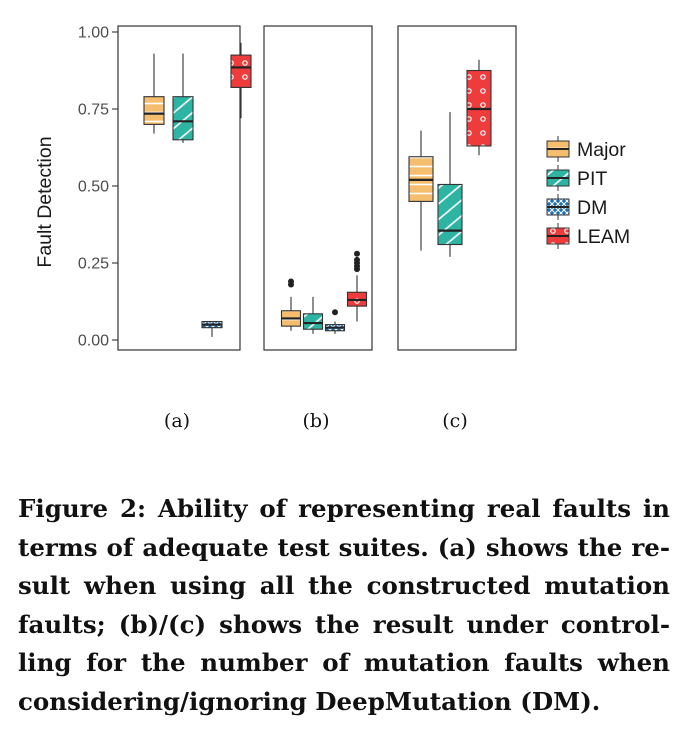  Describe the element at coordinates (177, 421) in the screenshot. I see `panel-label: (a)` at that location.